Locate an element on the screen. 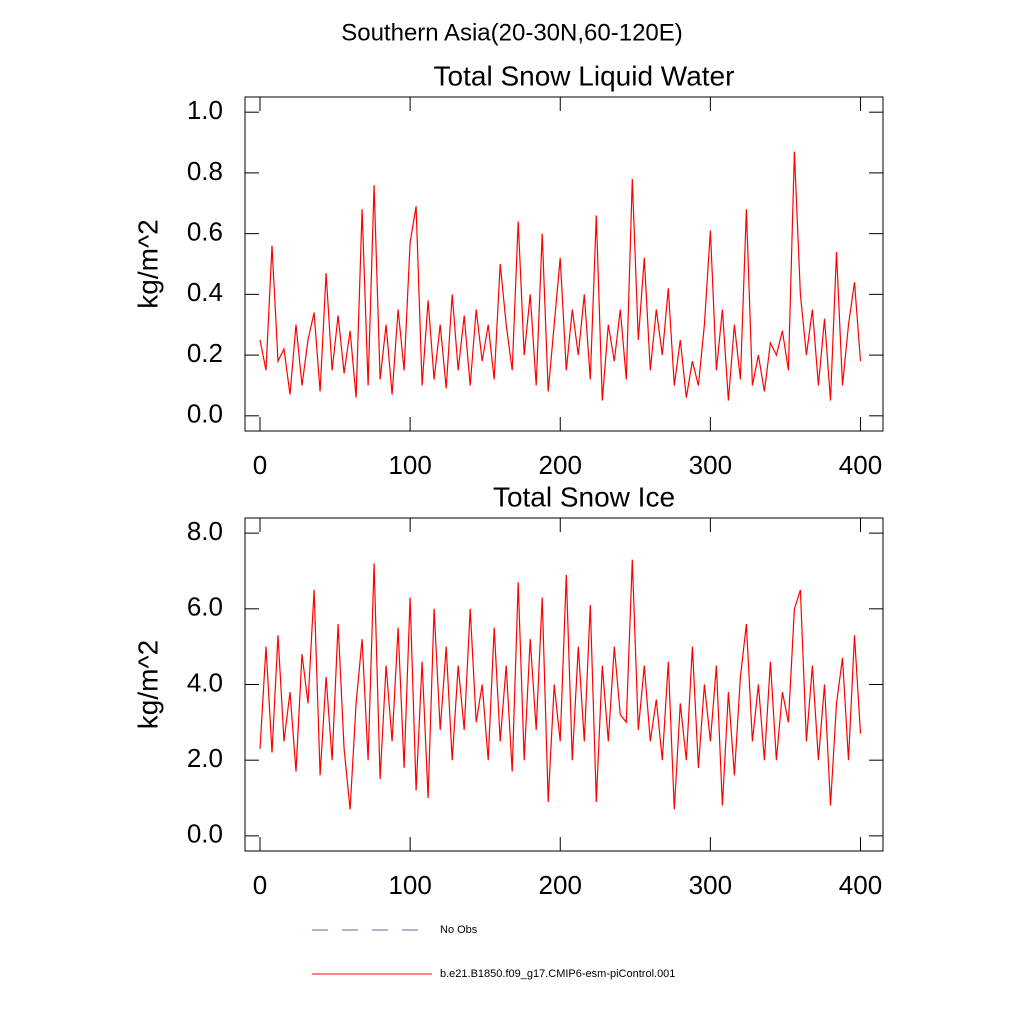  chart-title: Total Snow Ice is located at coordinates (584, 496).